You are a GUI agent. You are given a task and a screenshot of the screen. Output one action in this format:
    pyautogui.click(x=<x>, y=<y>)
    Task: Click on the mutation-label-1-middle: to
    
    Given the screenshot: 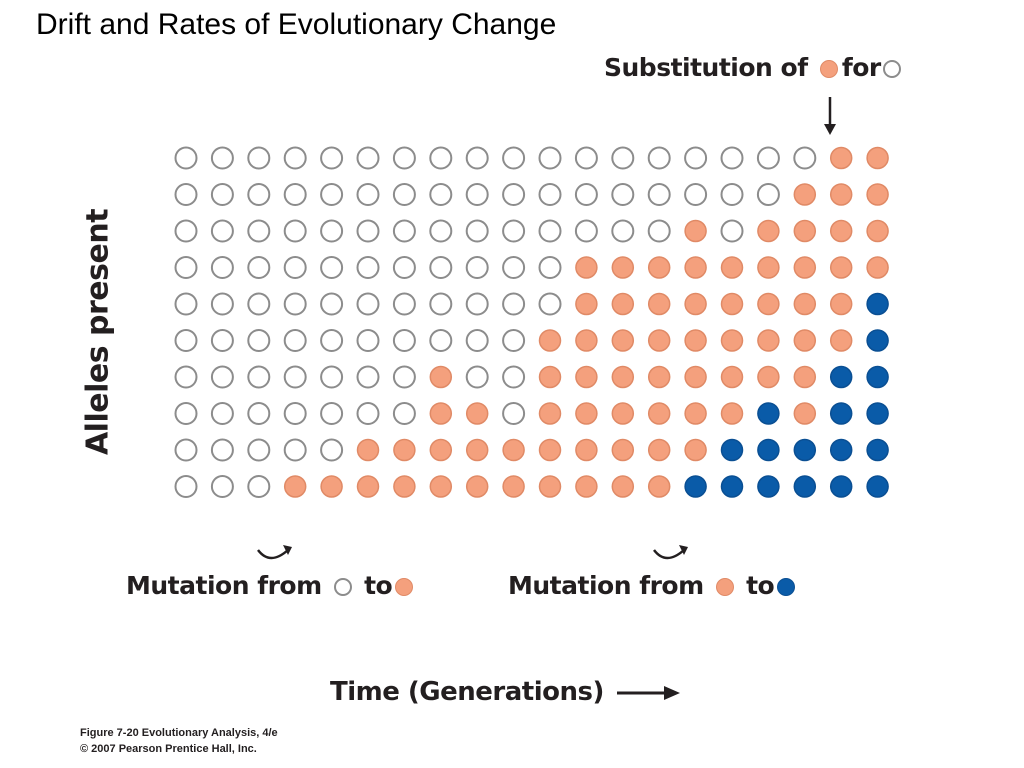 What is the action you would take?
    pyautogui.click(x=378, y=585)
    